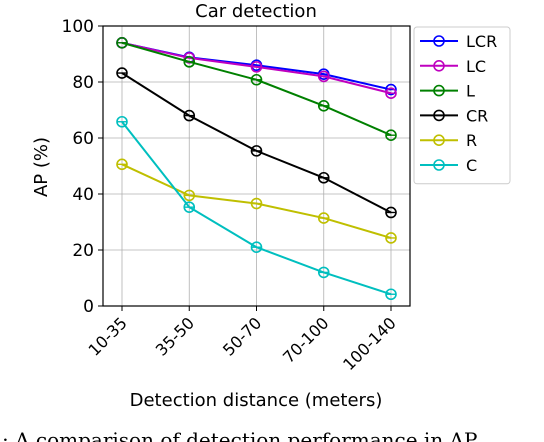  Describe the element at coordinates (83, 139) in the screenshot. I see `y-tick-label: 60` at that location.